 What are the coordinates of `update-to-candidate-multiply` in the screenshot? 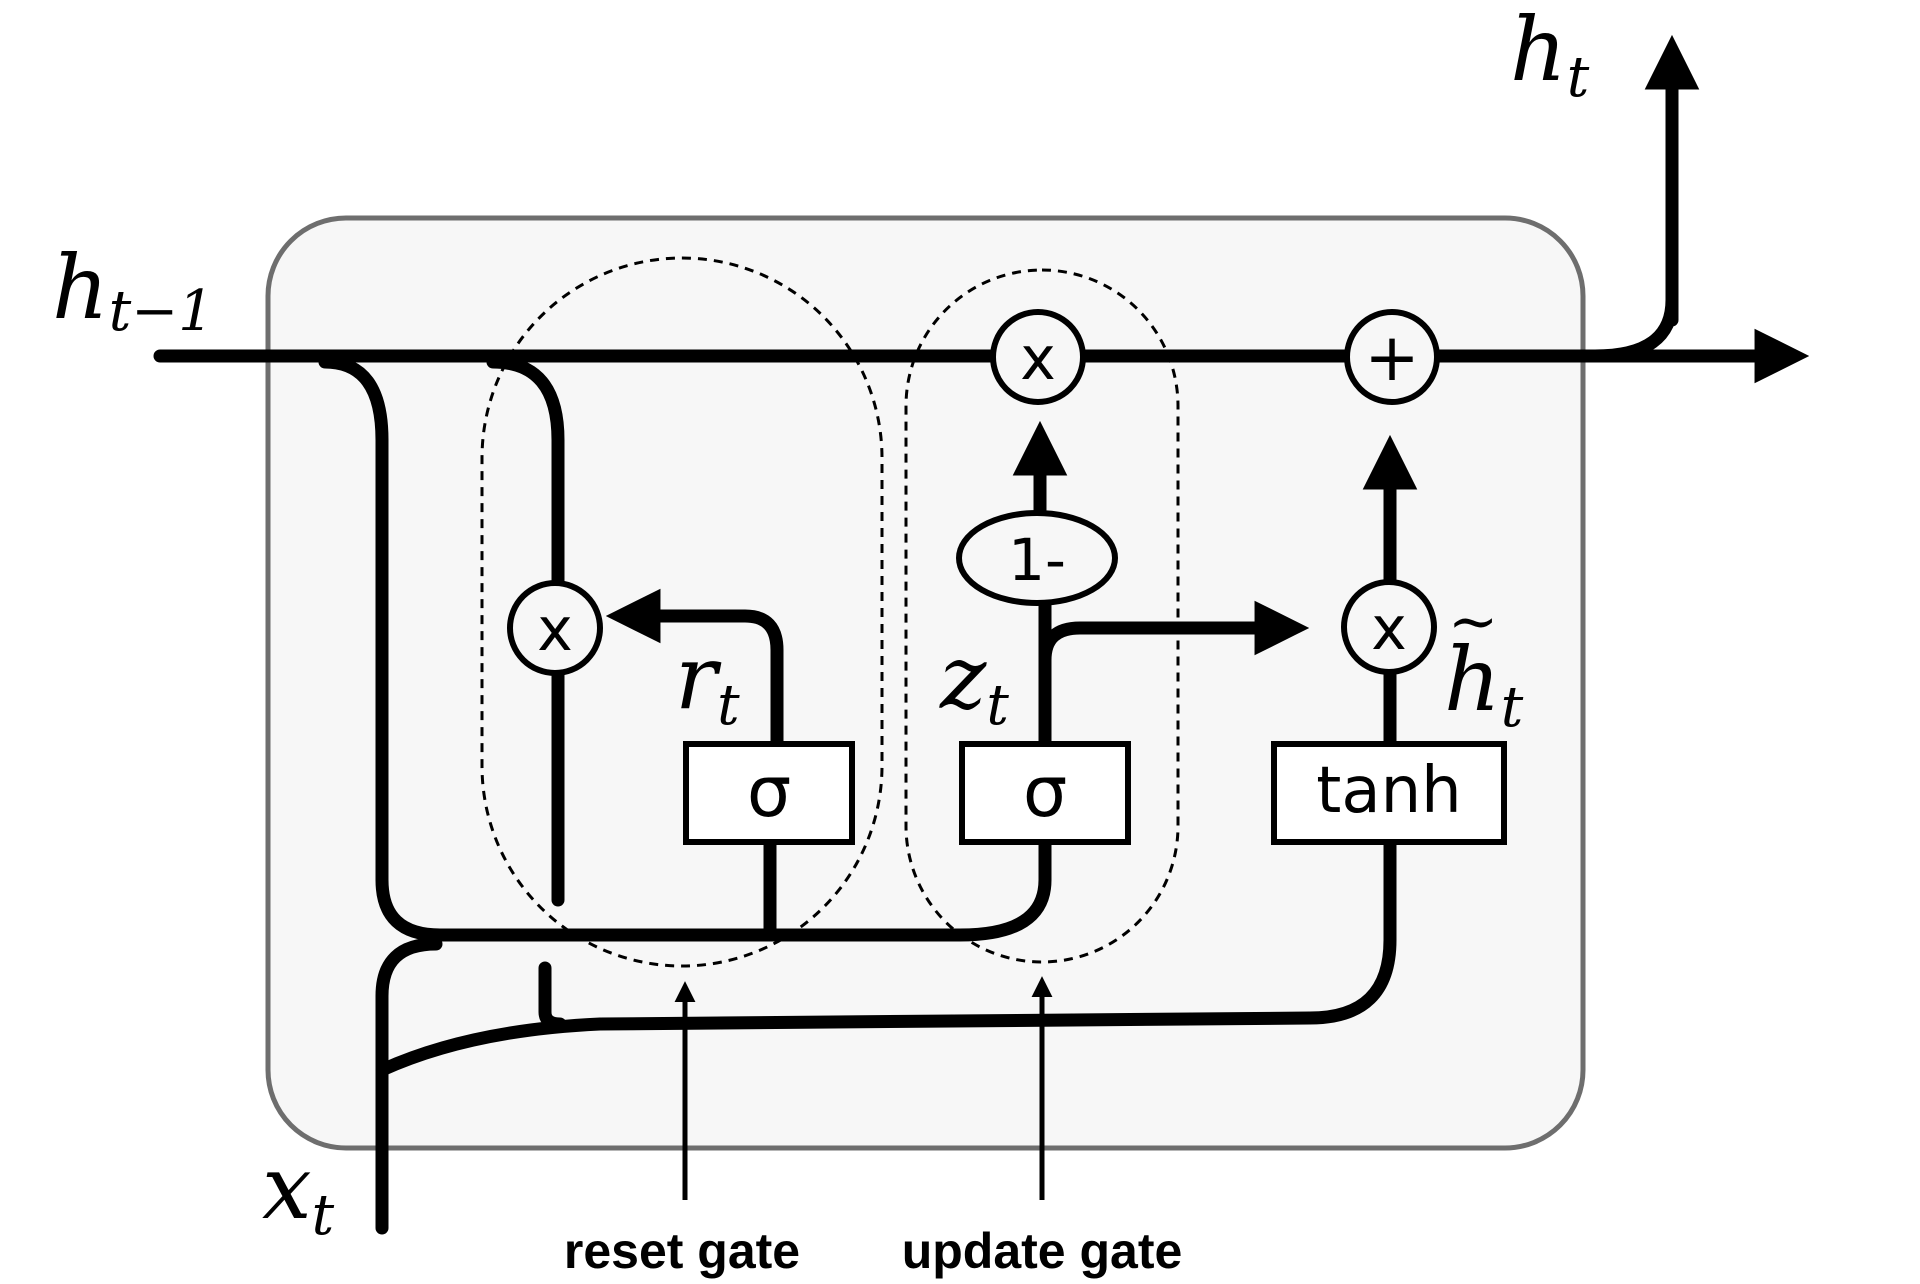 It's located at (1174, 633).